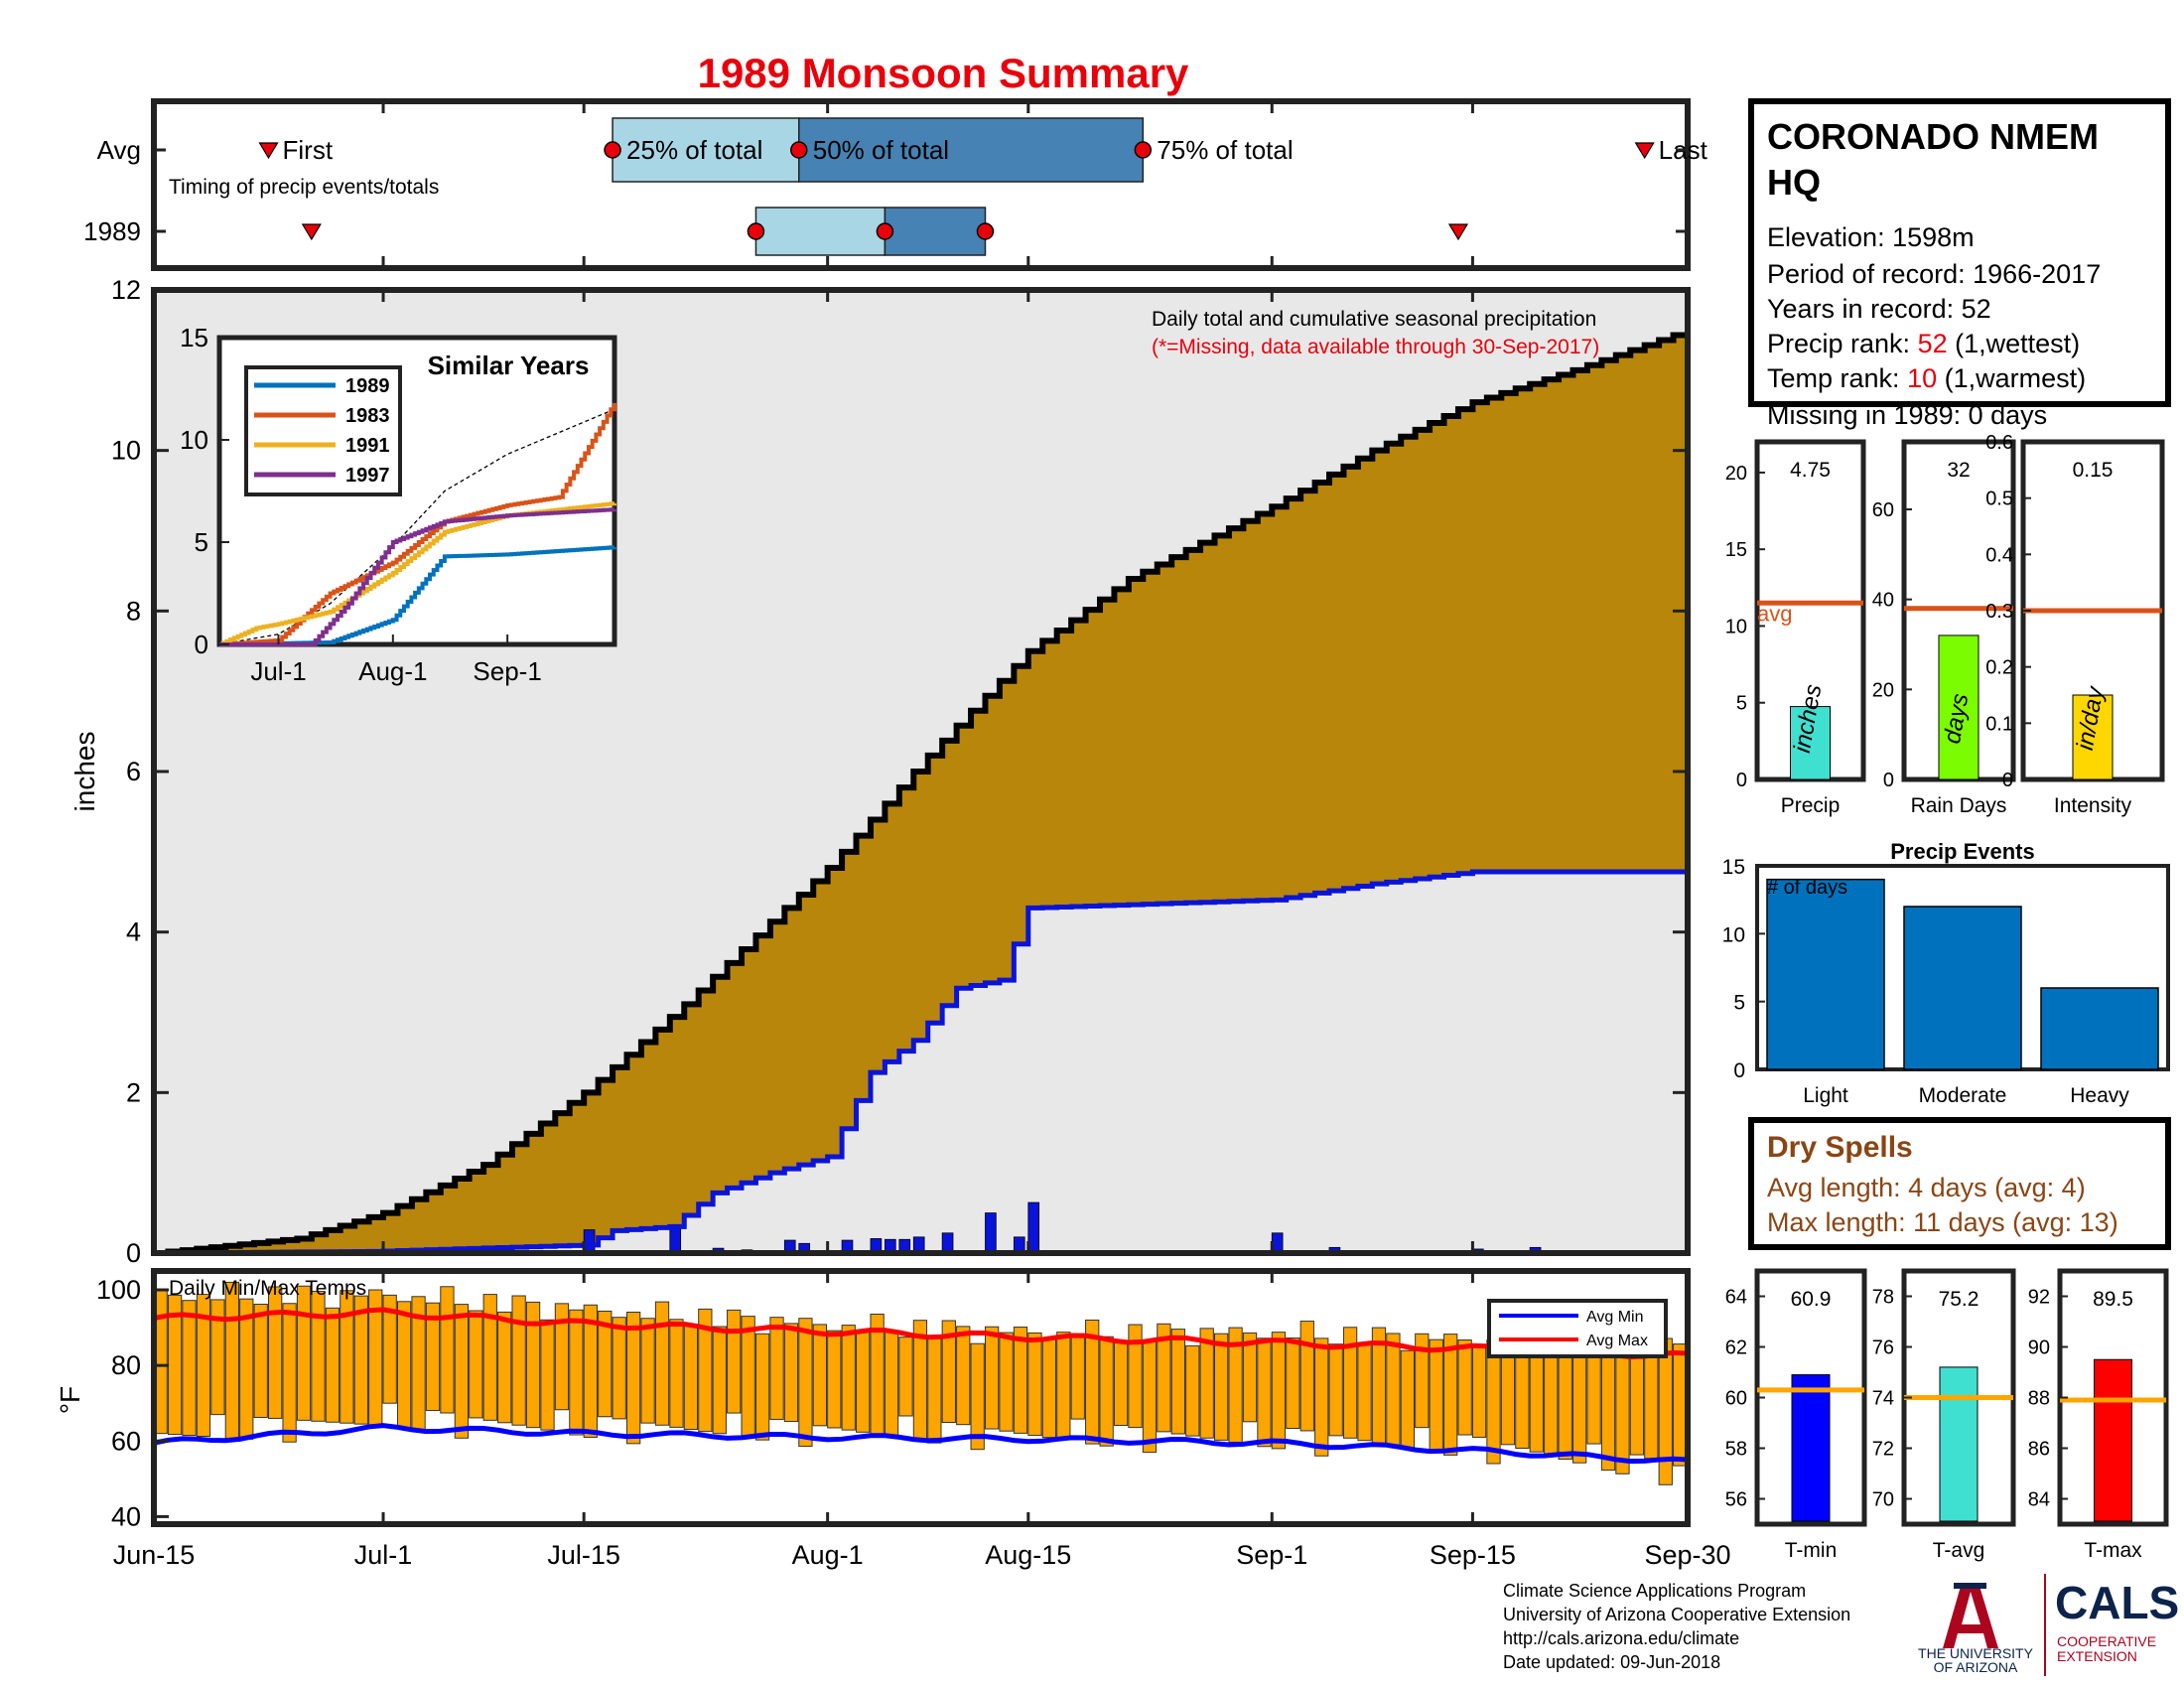 Image resolution: width=2184 pixels, height=1688 pixels. Describe the element at coordinates (2011, 378) in the screenshot. I see `temp-rank-note: (1,warmest)` at that location.